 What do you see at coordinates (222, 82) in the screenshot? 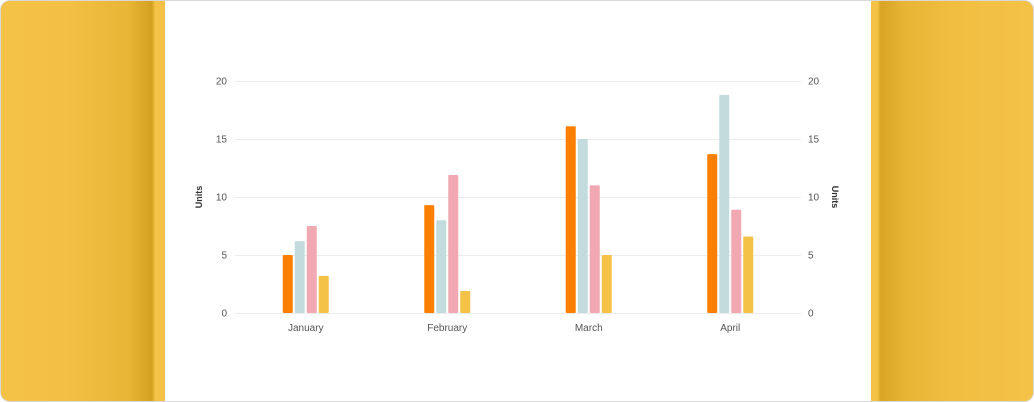
I see `y-tick-label-left: 20` at bounding box center [222, 82].